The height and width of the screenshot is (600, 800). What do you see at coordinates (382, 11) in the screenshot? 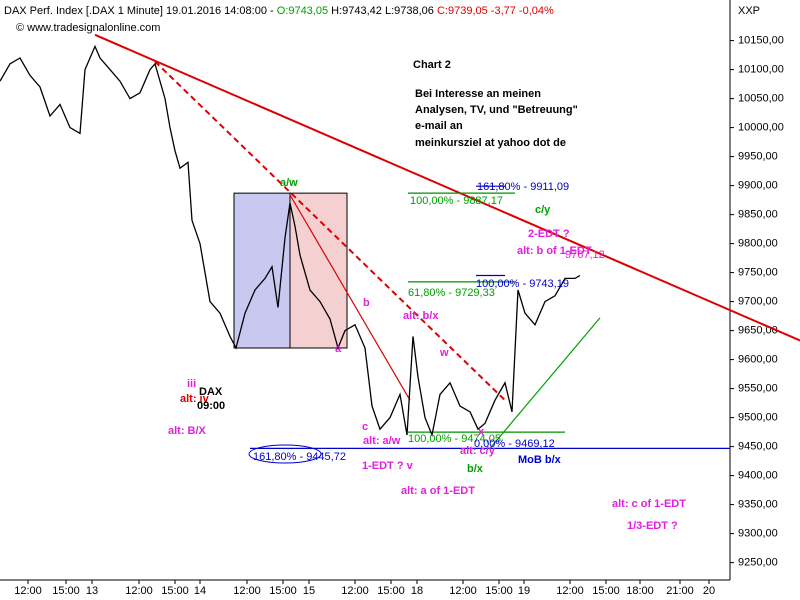
I see `header-part: H:9743,42 L:9738,06` at bounding box center [382, 11].